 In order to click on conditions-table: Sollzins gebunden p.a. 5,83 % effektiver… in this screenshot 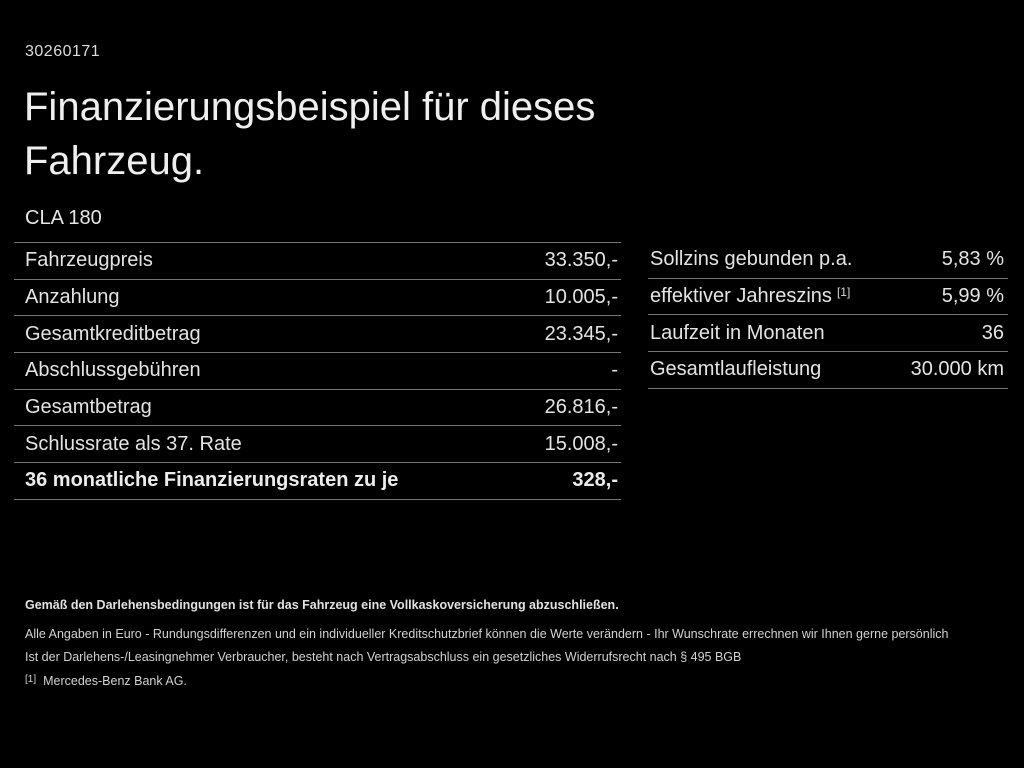, I will do `click(828, 315)`.